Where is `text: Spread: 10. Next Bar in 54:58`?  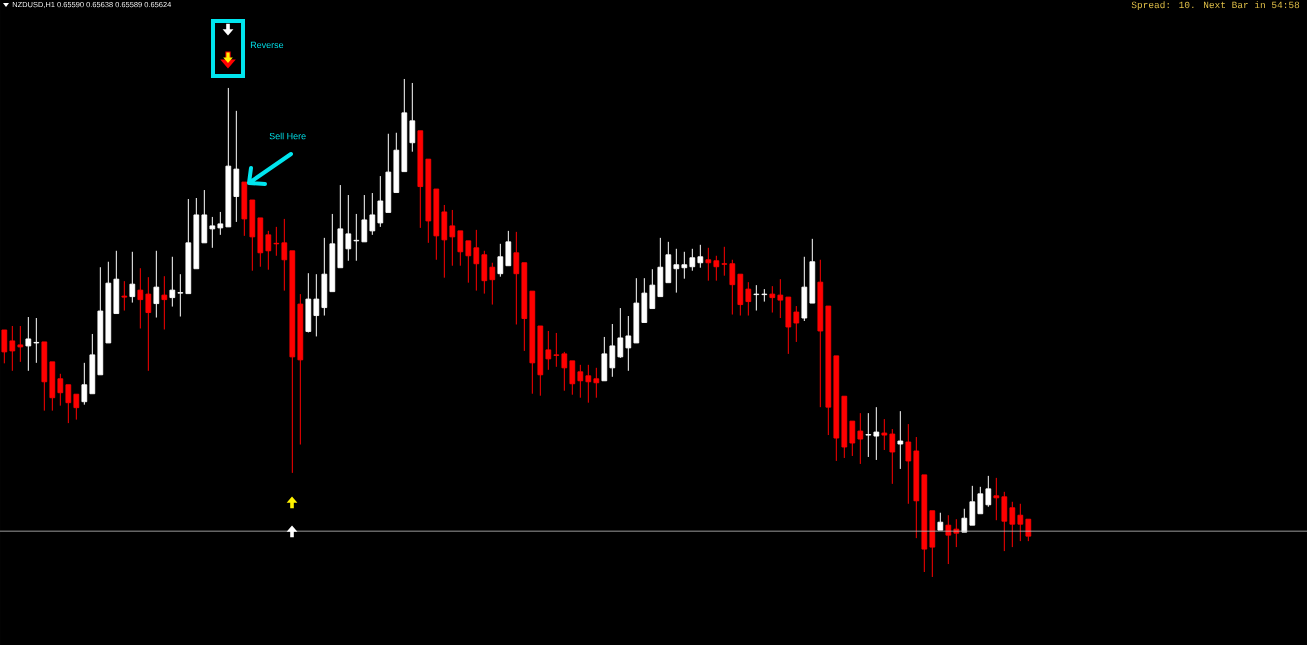 text: Spread: 10. Next Bar in 54:58 is located at coordinates (1215, 6).